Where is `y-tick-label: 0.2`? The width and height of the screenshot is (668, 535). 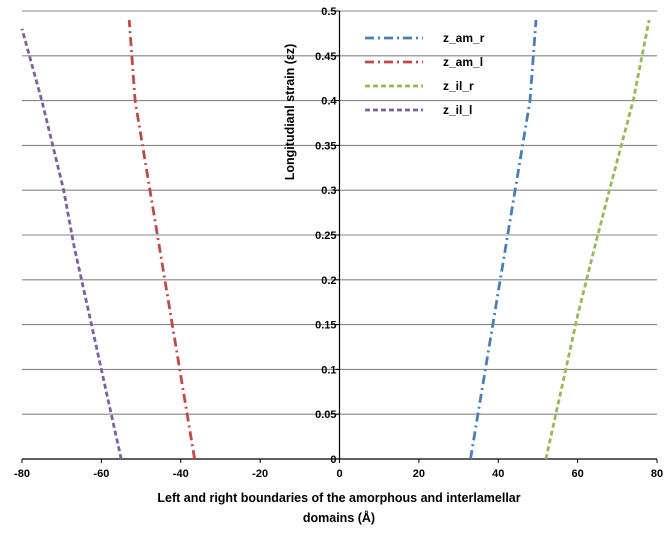
y-tick-label: 0.2 is located at coordinates (328, 281).